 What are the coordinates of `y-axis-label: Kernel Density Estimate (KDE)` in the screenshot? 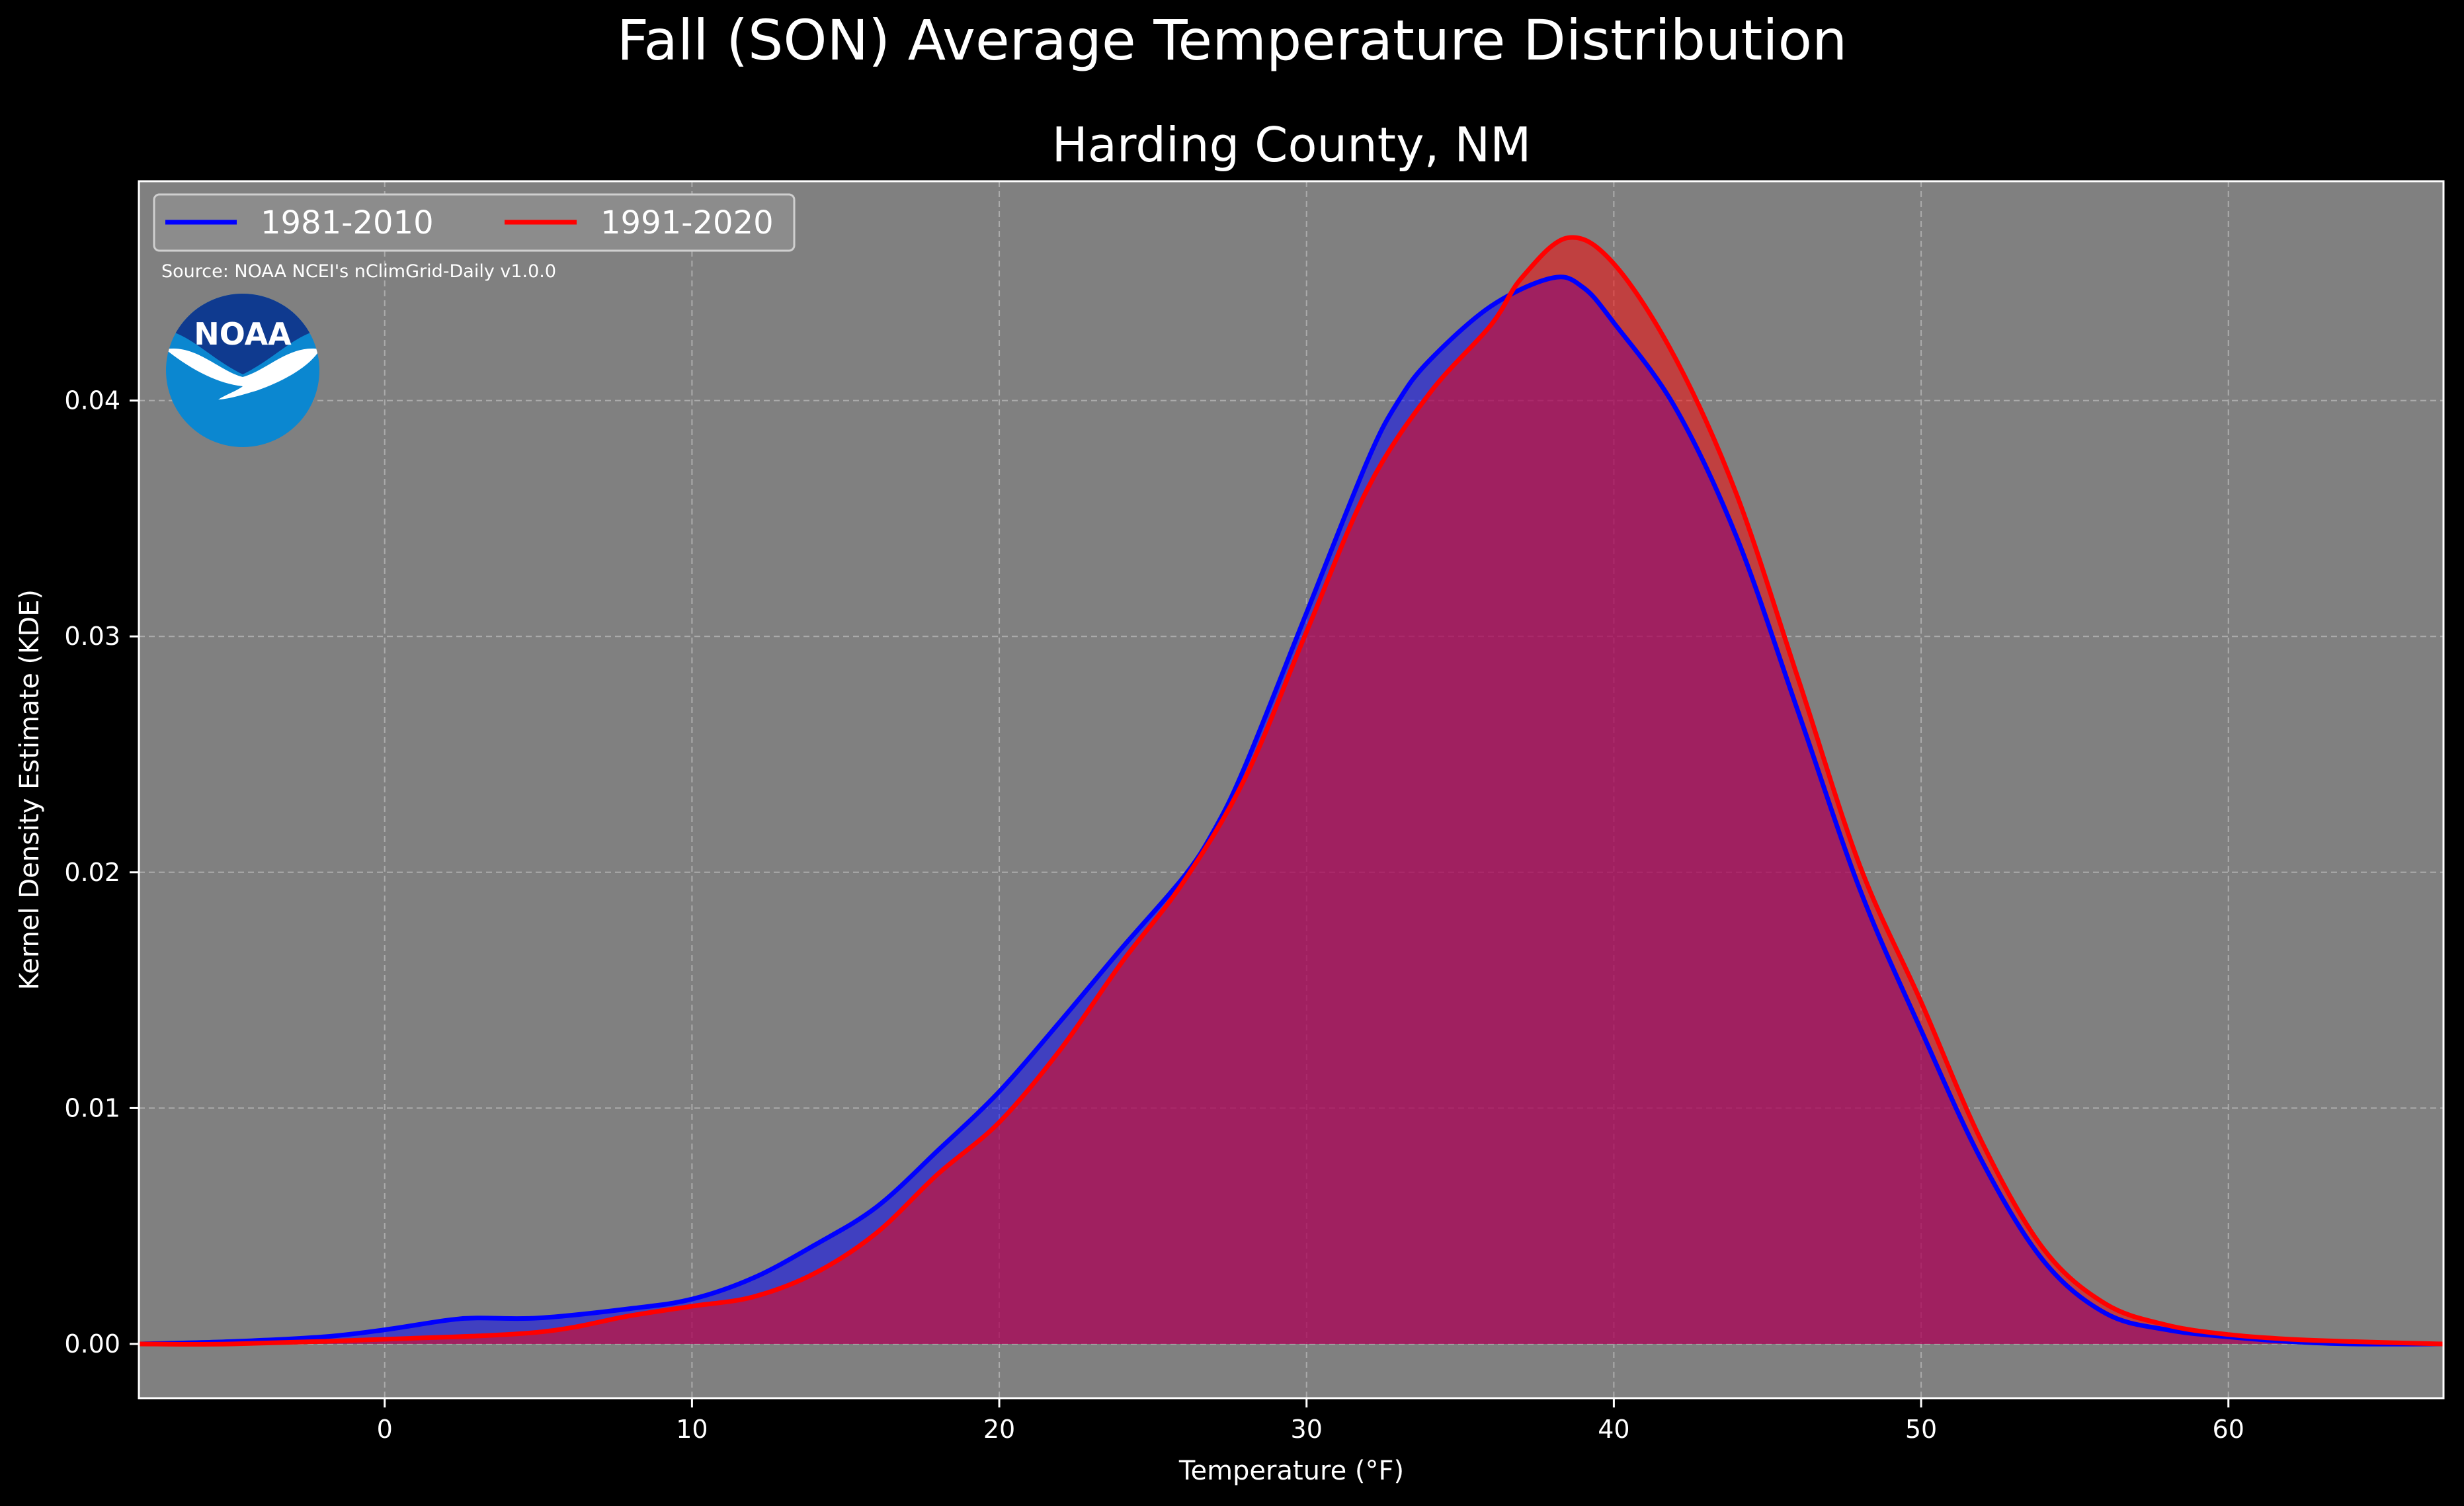 It's located at (30, 789).